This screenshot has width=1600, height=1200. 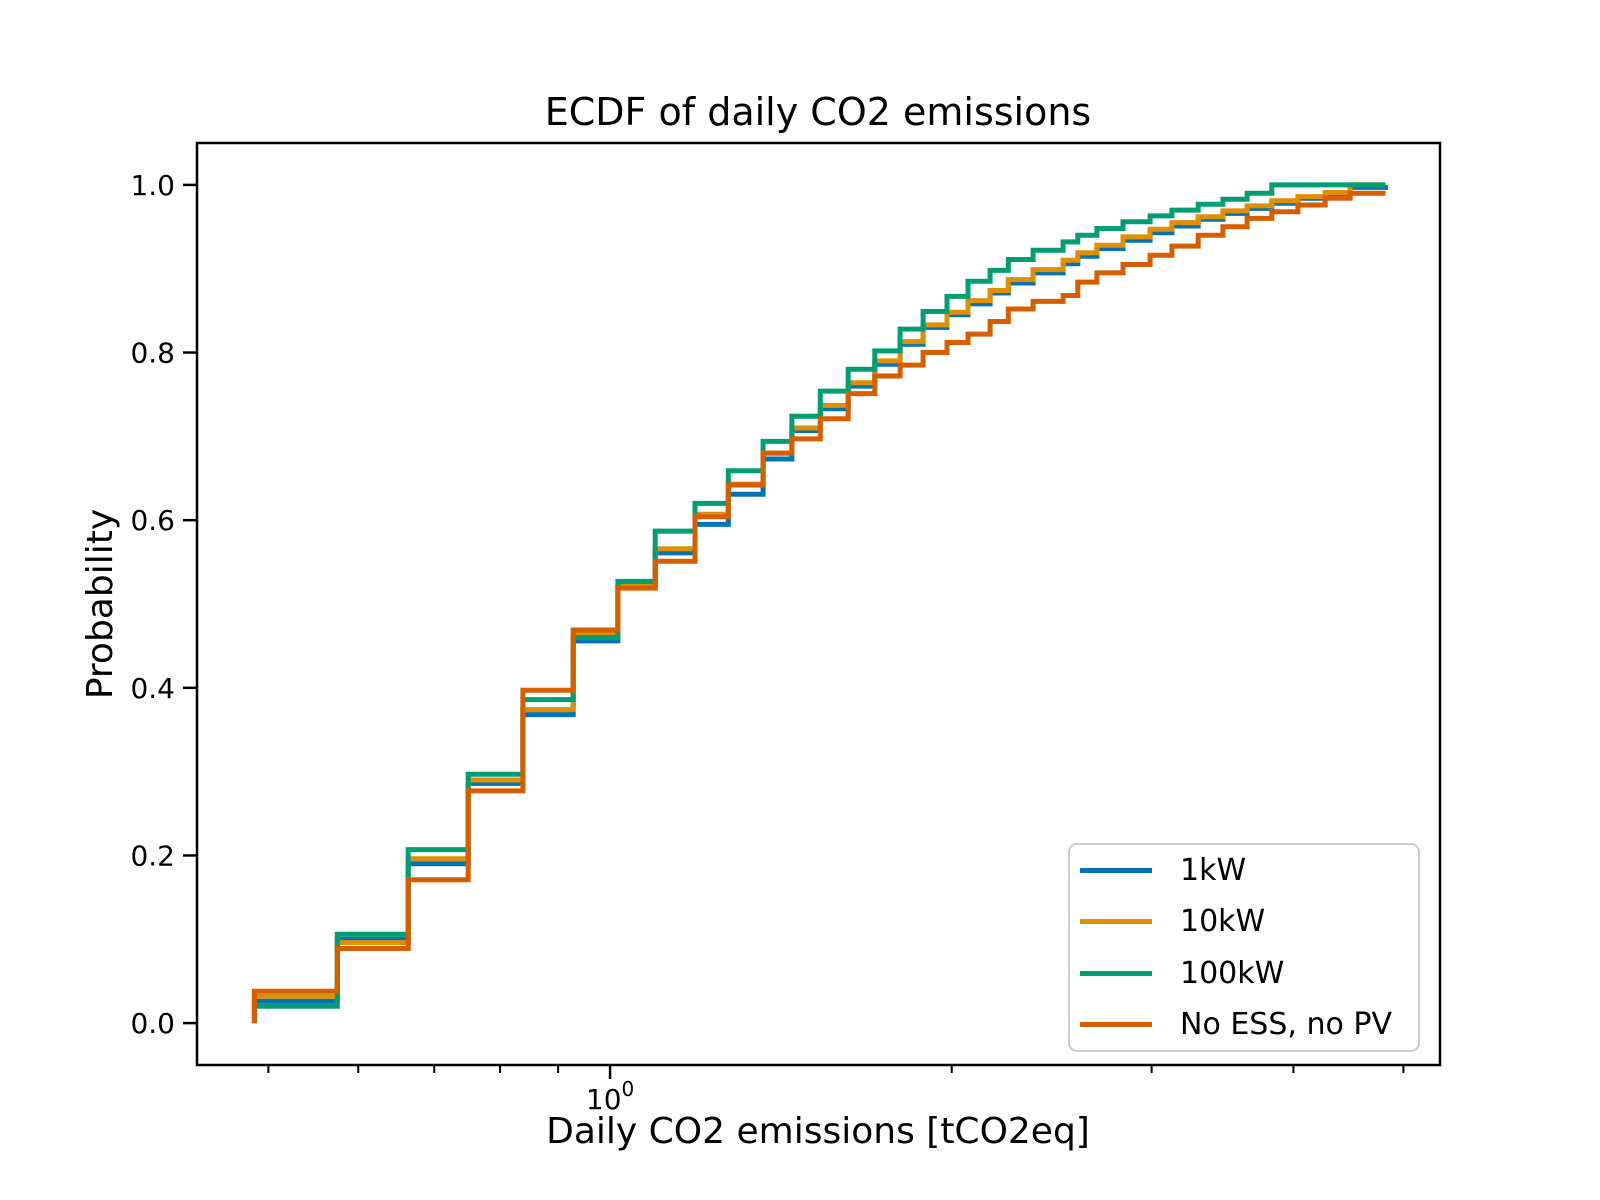 I want to click on legend-item-100kw: 100kW, so click(x=1244, y=973).